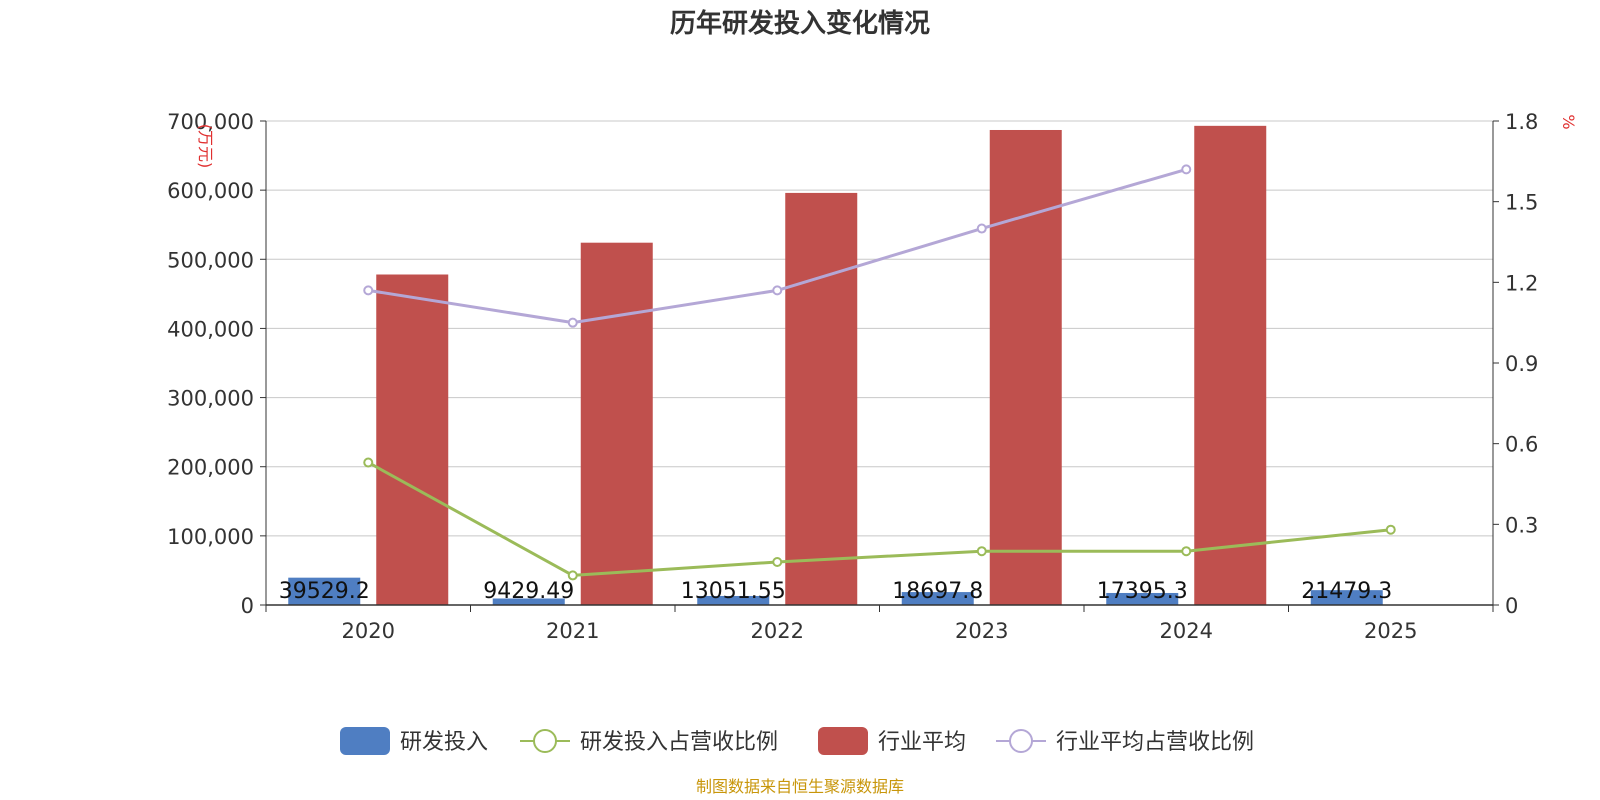 The height and width of the screenshot is (800, 1600). Describe the element at coordinates (210, 329) in the screenshot. I see `left-axis-tick-label: 400,000` at that location.